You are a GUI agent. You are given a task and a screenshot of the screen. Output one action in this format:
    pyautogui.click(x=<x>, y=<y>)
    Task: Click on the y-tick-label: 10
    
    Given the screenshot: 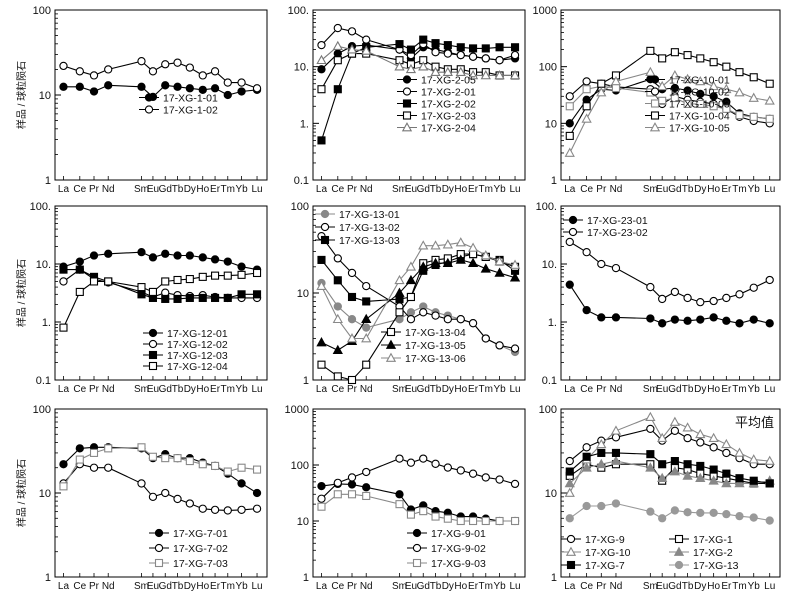 What is the action you would take?
    pyautogui.click(x=45, y=96)
    